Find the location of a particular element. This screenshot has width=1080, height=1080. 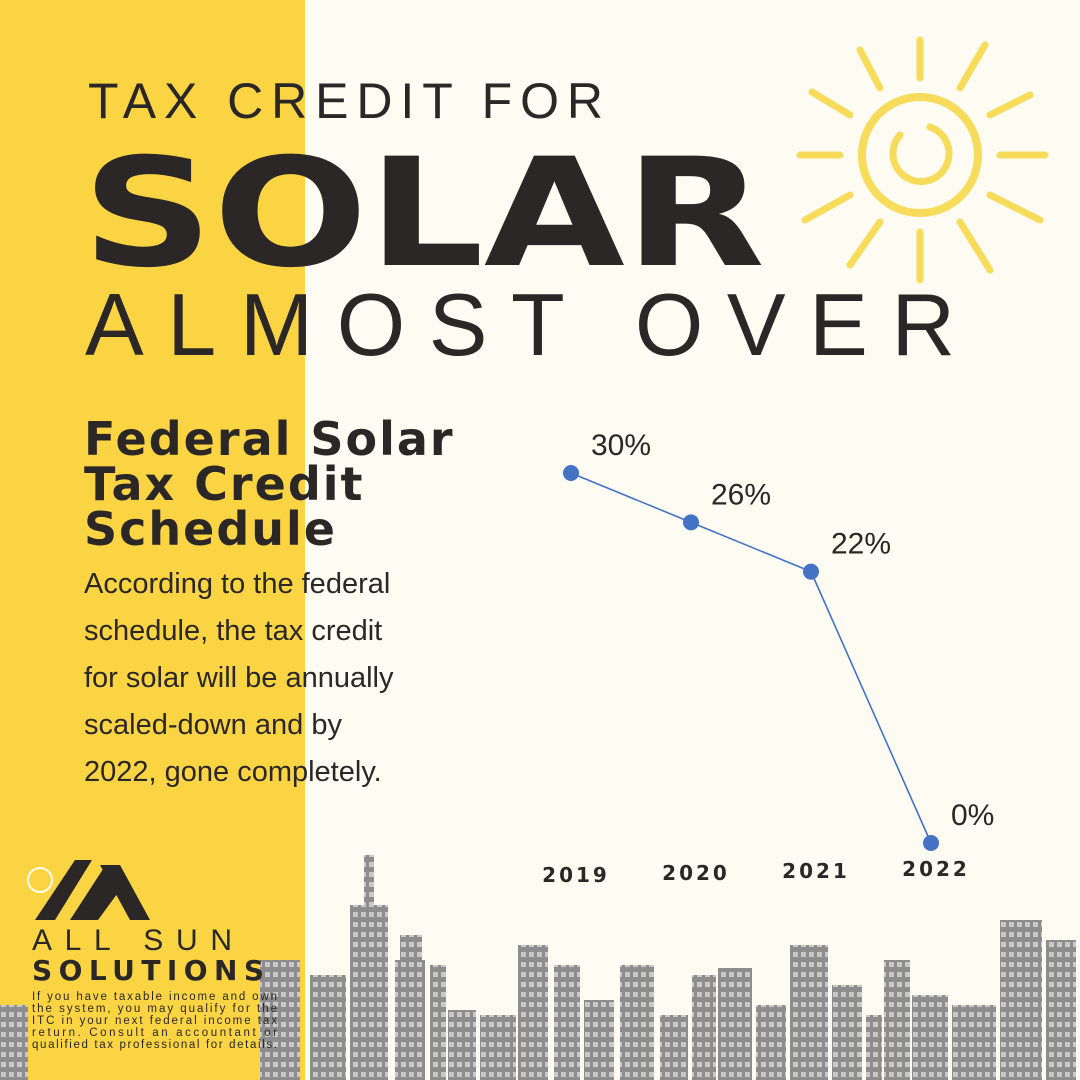

value-label: 26% is located at coordinates (741, 494).